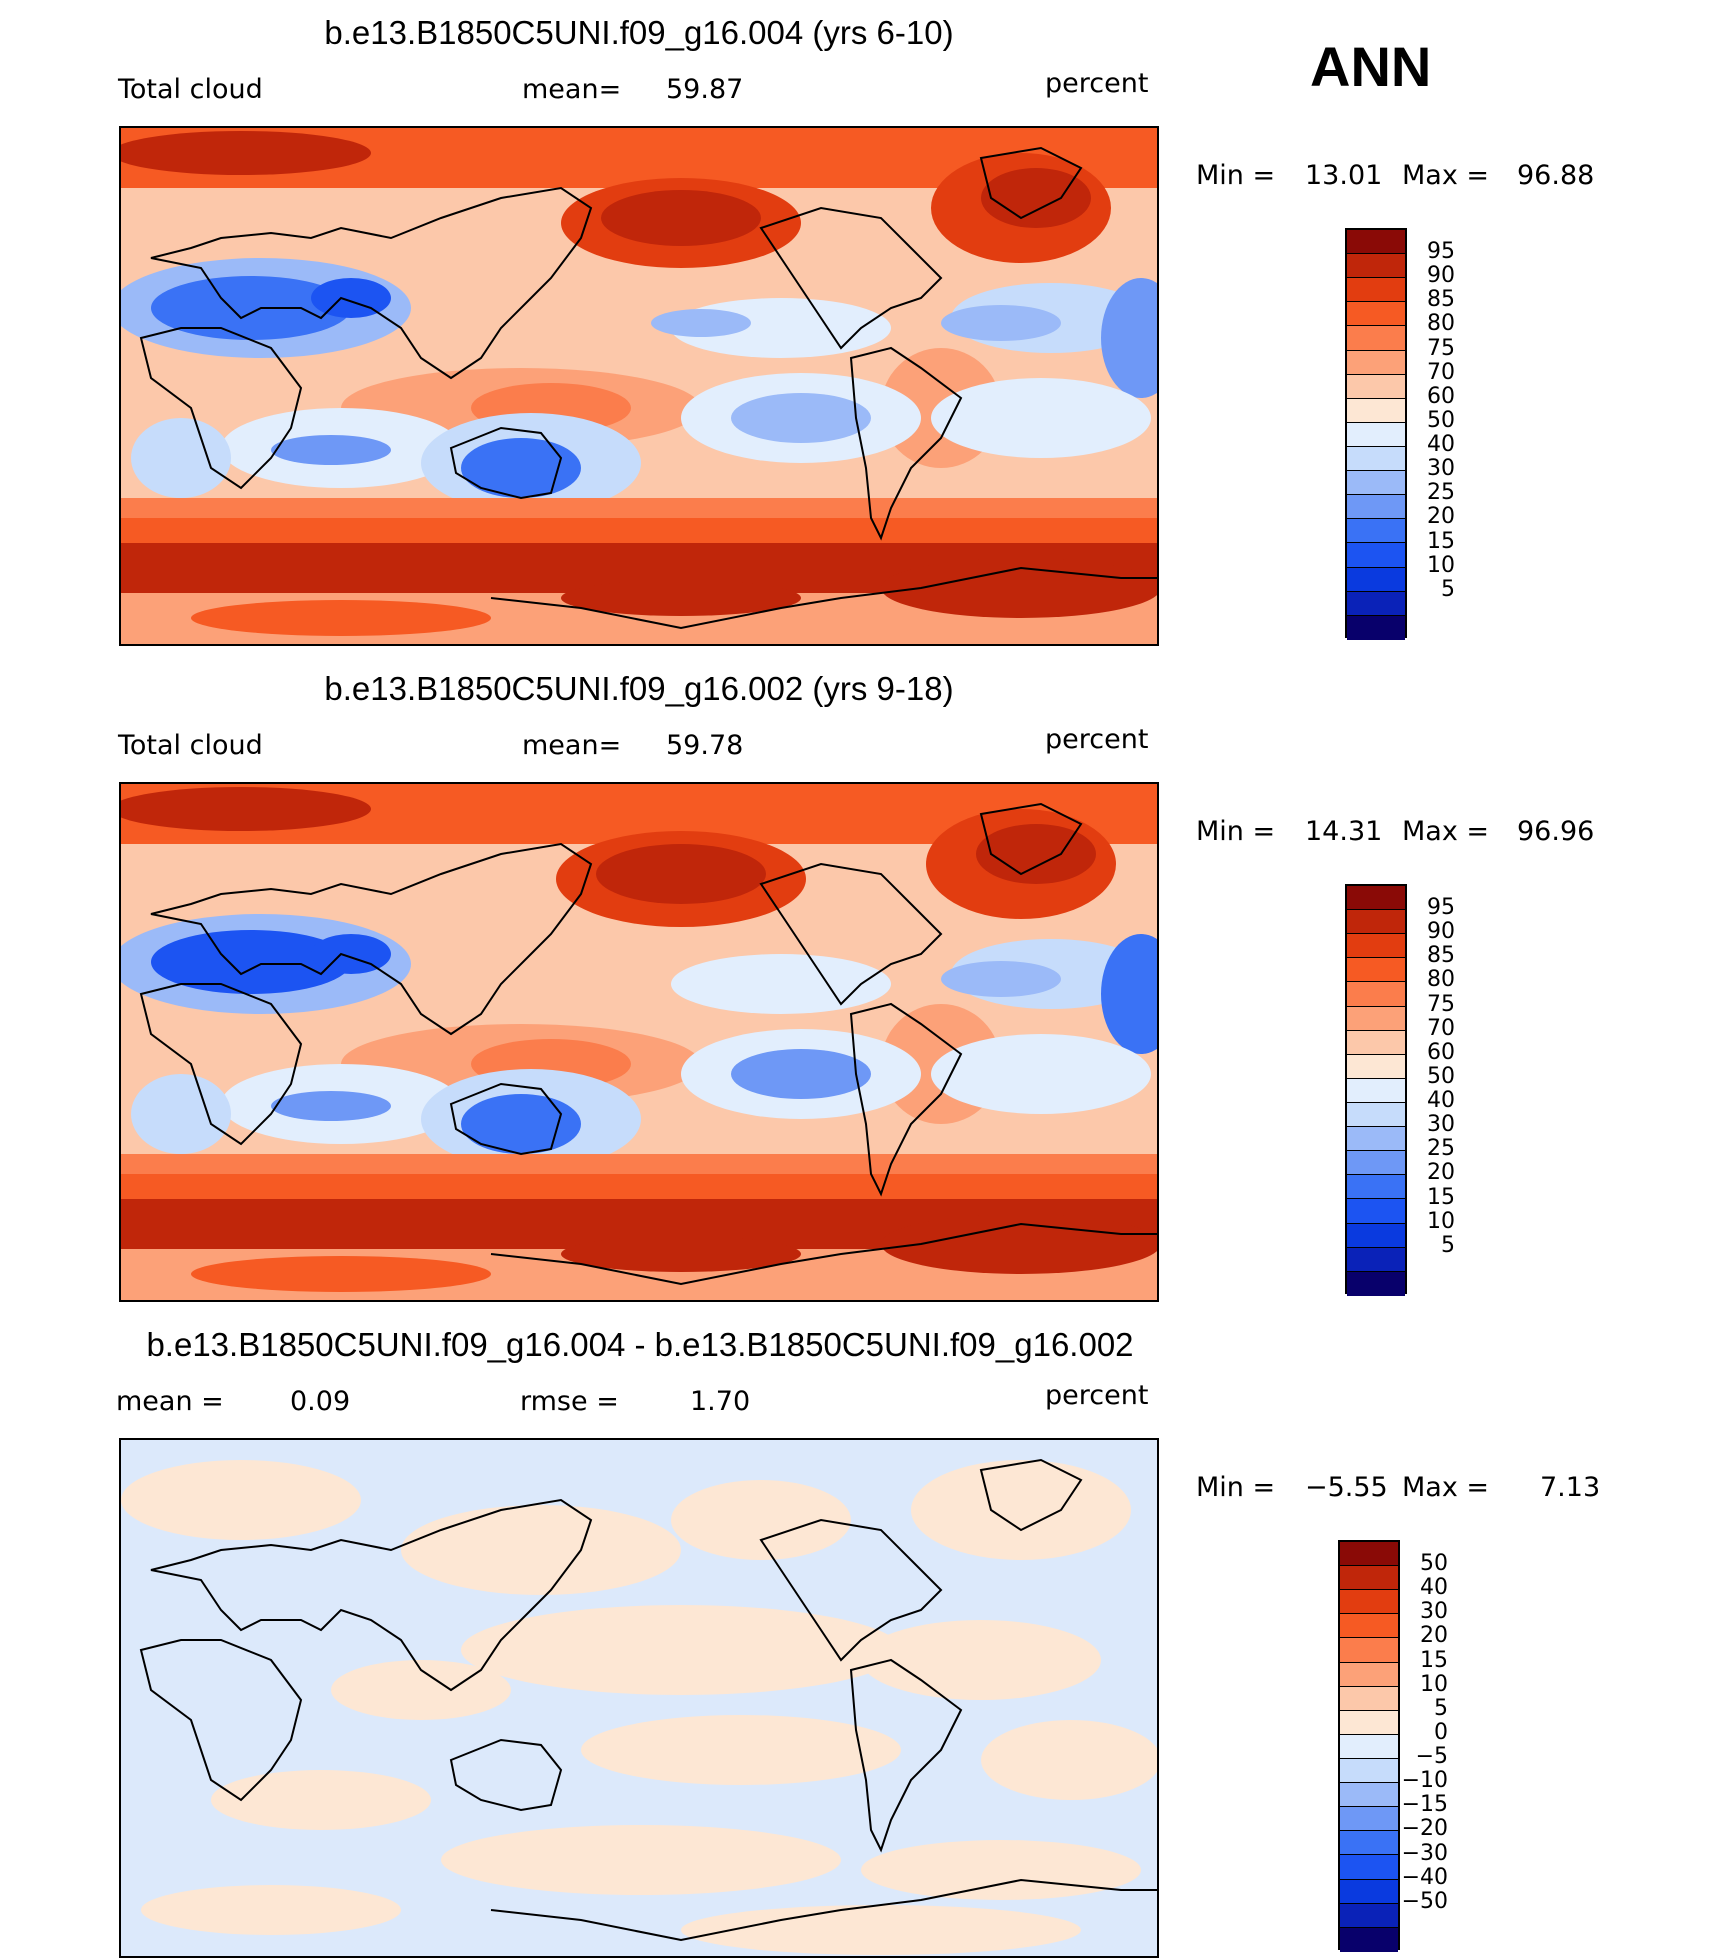 This screenshot has width=1710, height=1958. What do you see at coordinates (1236, 1487) in the screenshot?
I see `panel-3-min-label: Min =` at bounding box center [1236, 1487].